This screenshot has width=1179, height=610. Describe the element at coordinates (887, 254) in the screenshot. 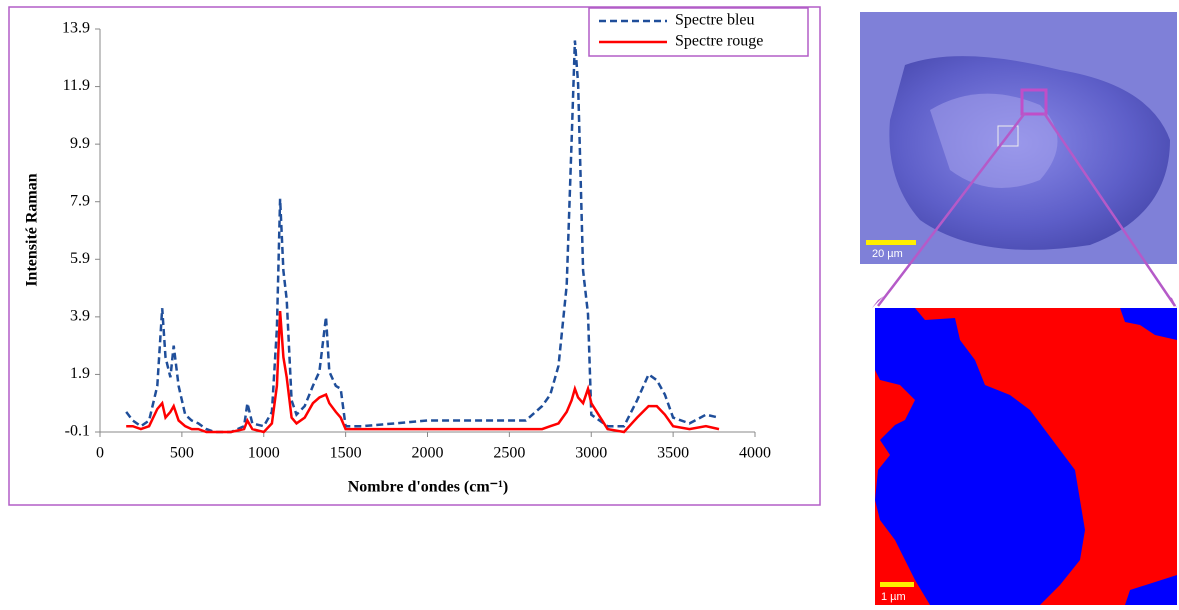

I see `scale-label: 20 µm` at that location.